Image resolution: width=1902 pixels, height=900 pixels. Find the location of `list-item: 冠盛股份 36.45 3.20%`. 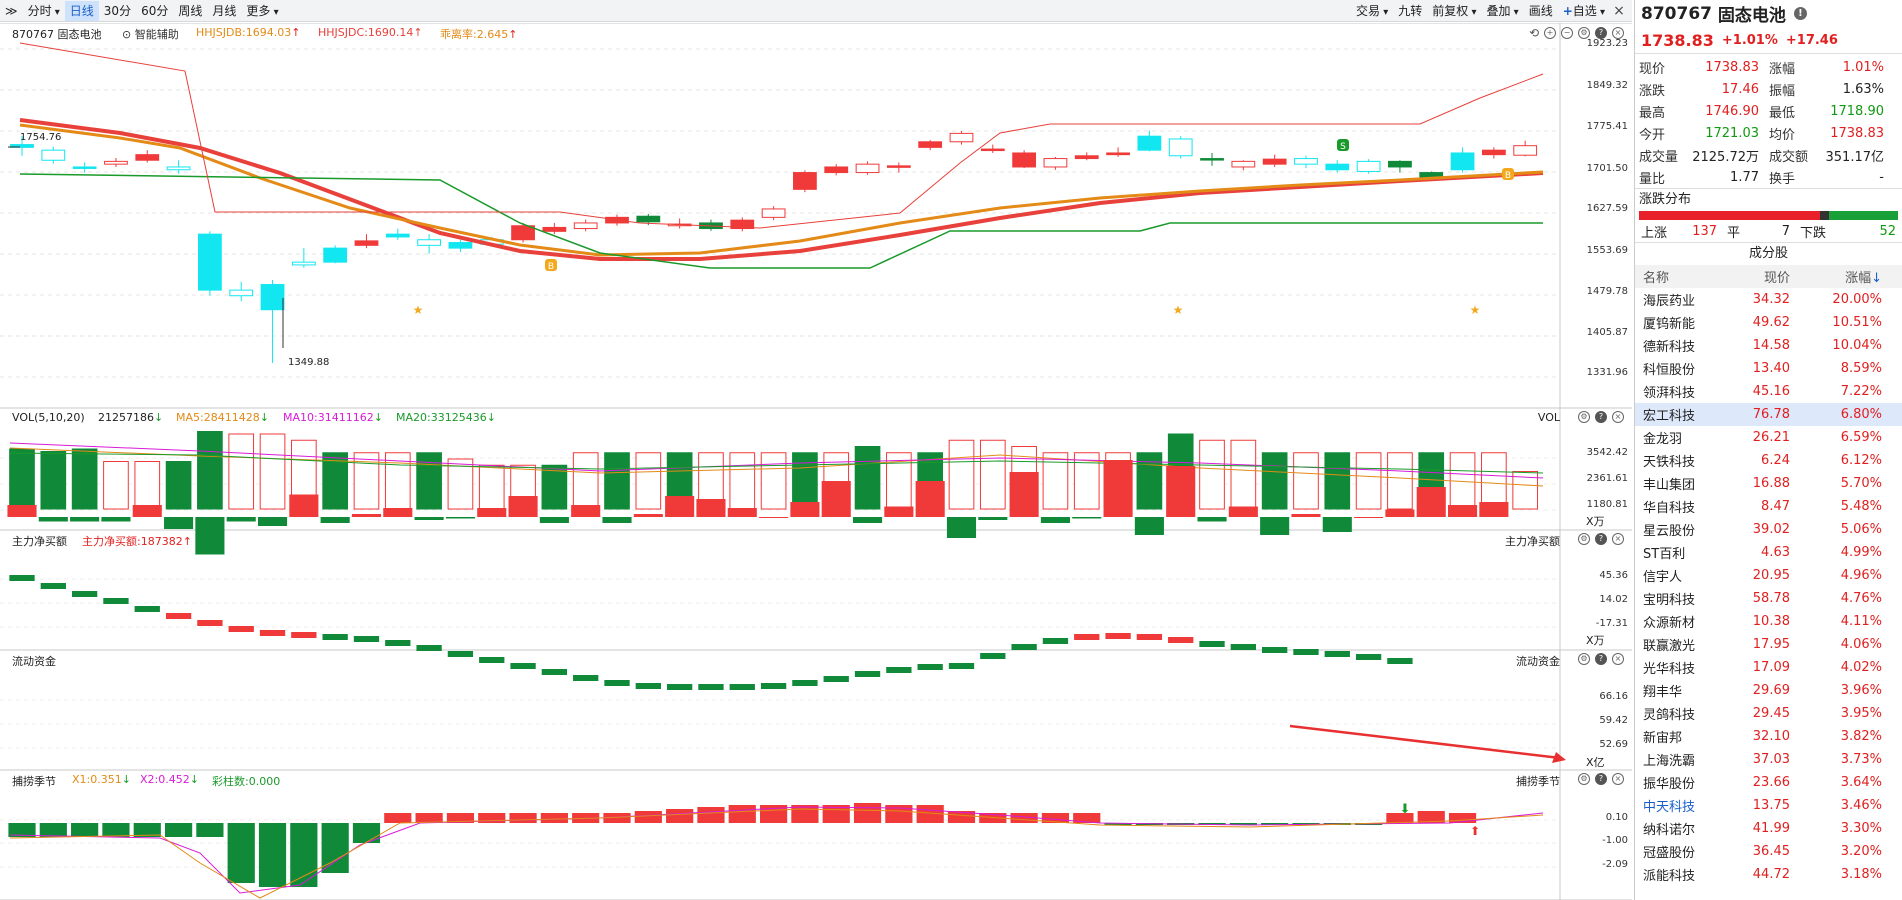

list-item: 冠盛股份 36.45 3.20% is located at coordinates (1768, 851).